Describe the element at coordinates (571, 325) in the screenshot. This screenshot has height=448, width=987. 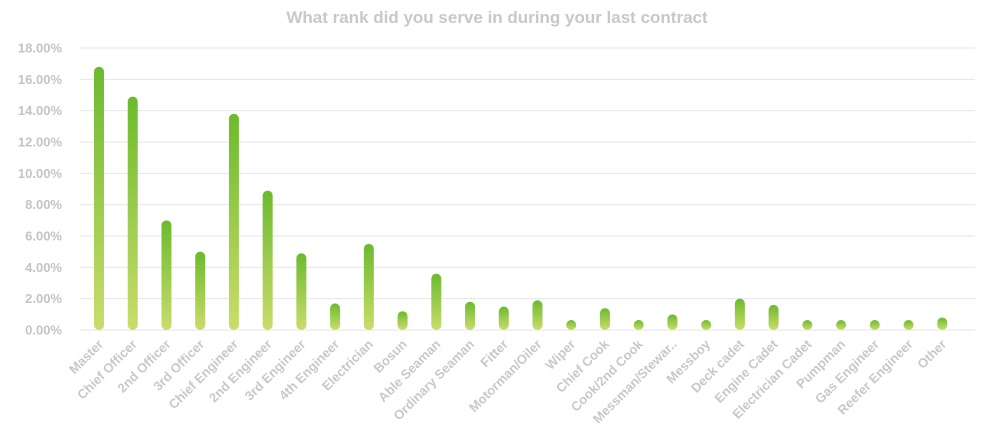
I see `bar-wiper` at that location.